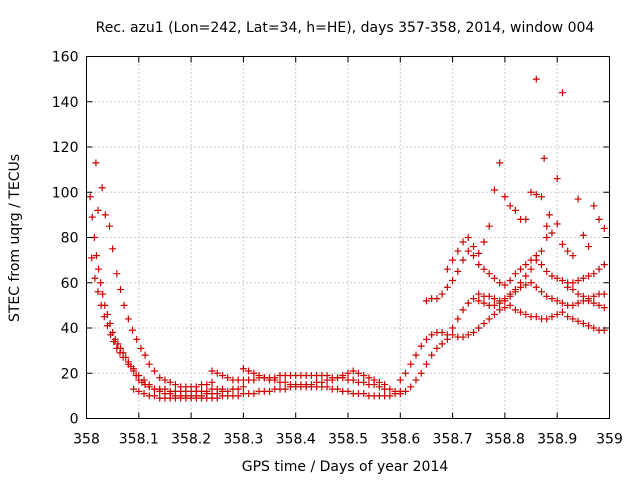 The image size is (640, 480). What do you see at coordinates (243, 440) in the screenshot?
I see `x-tick-label: 358.3` at bounding box center [243, 440].